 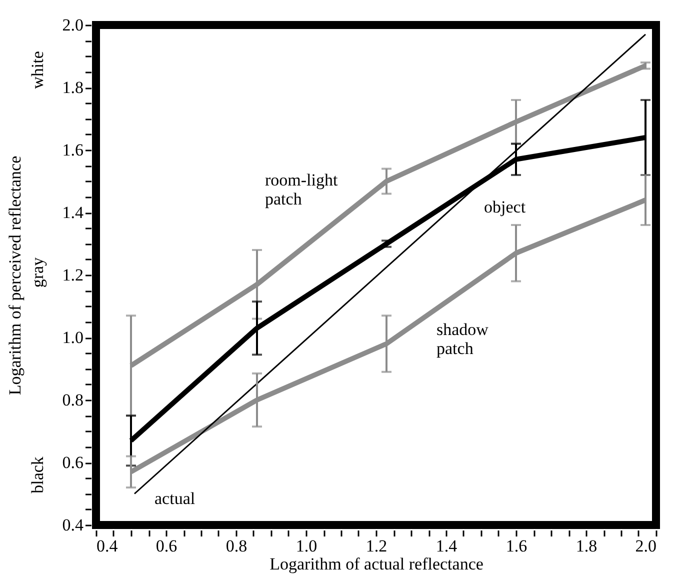 I want to click on text: black, so click(x=37, y=475).